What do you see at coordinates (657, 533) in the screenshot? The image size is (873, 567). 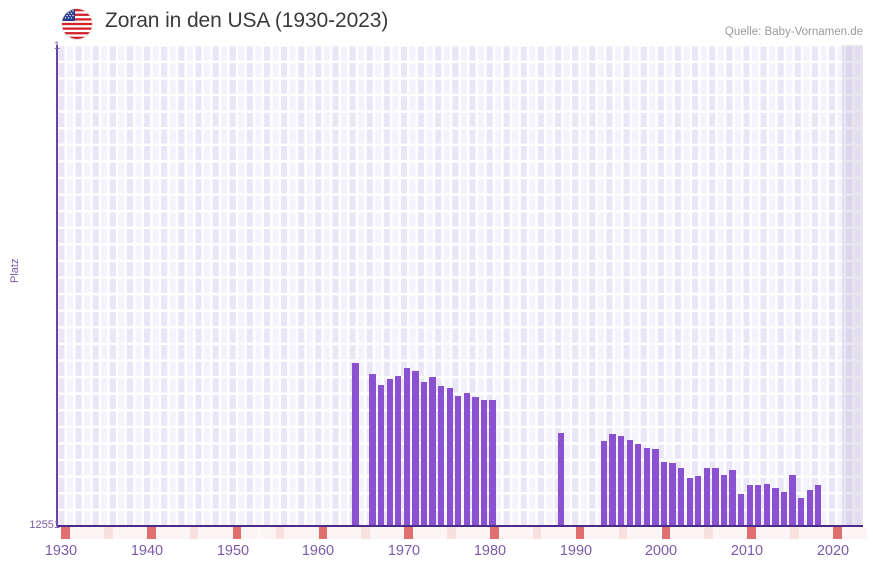 I see `x-tick-1999` at bounding box center [657, 533].